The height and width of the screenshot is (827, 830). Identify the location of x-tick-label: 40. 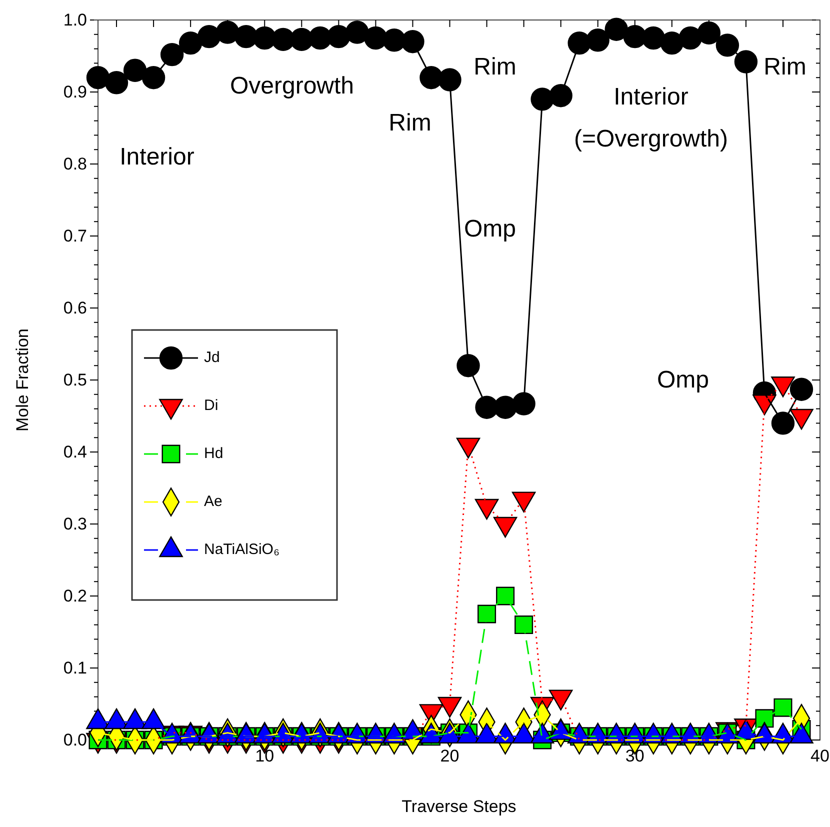
(820, 756).